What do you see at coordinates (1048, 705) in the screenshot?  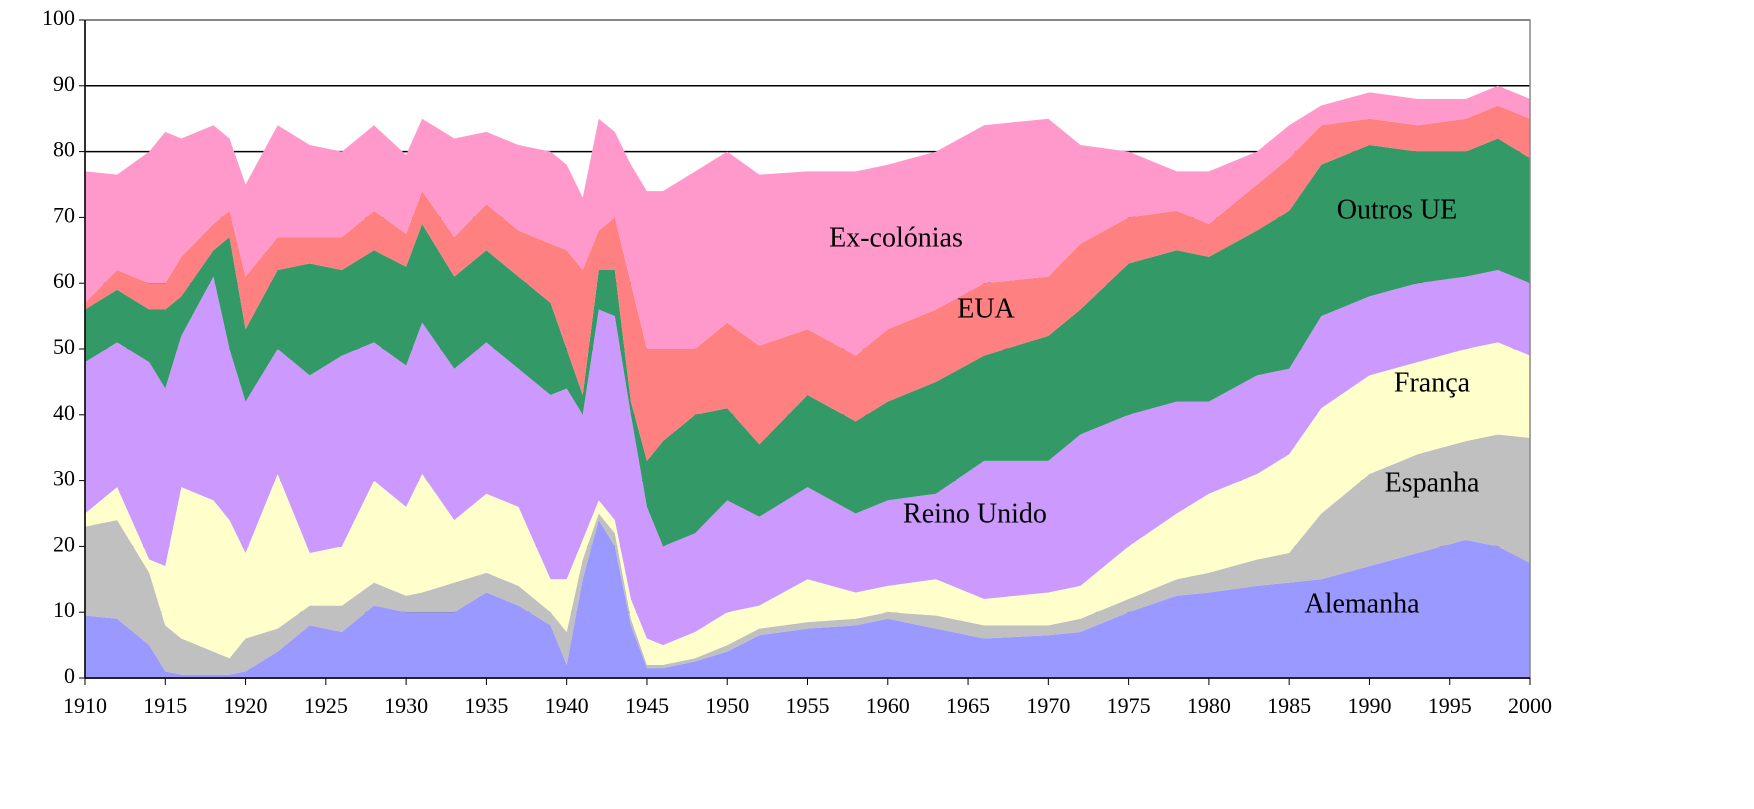 I see `x-tick-label: 1970` at bounding box center [1048, 705].